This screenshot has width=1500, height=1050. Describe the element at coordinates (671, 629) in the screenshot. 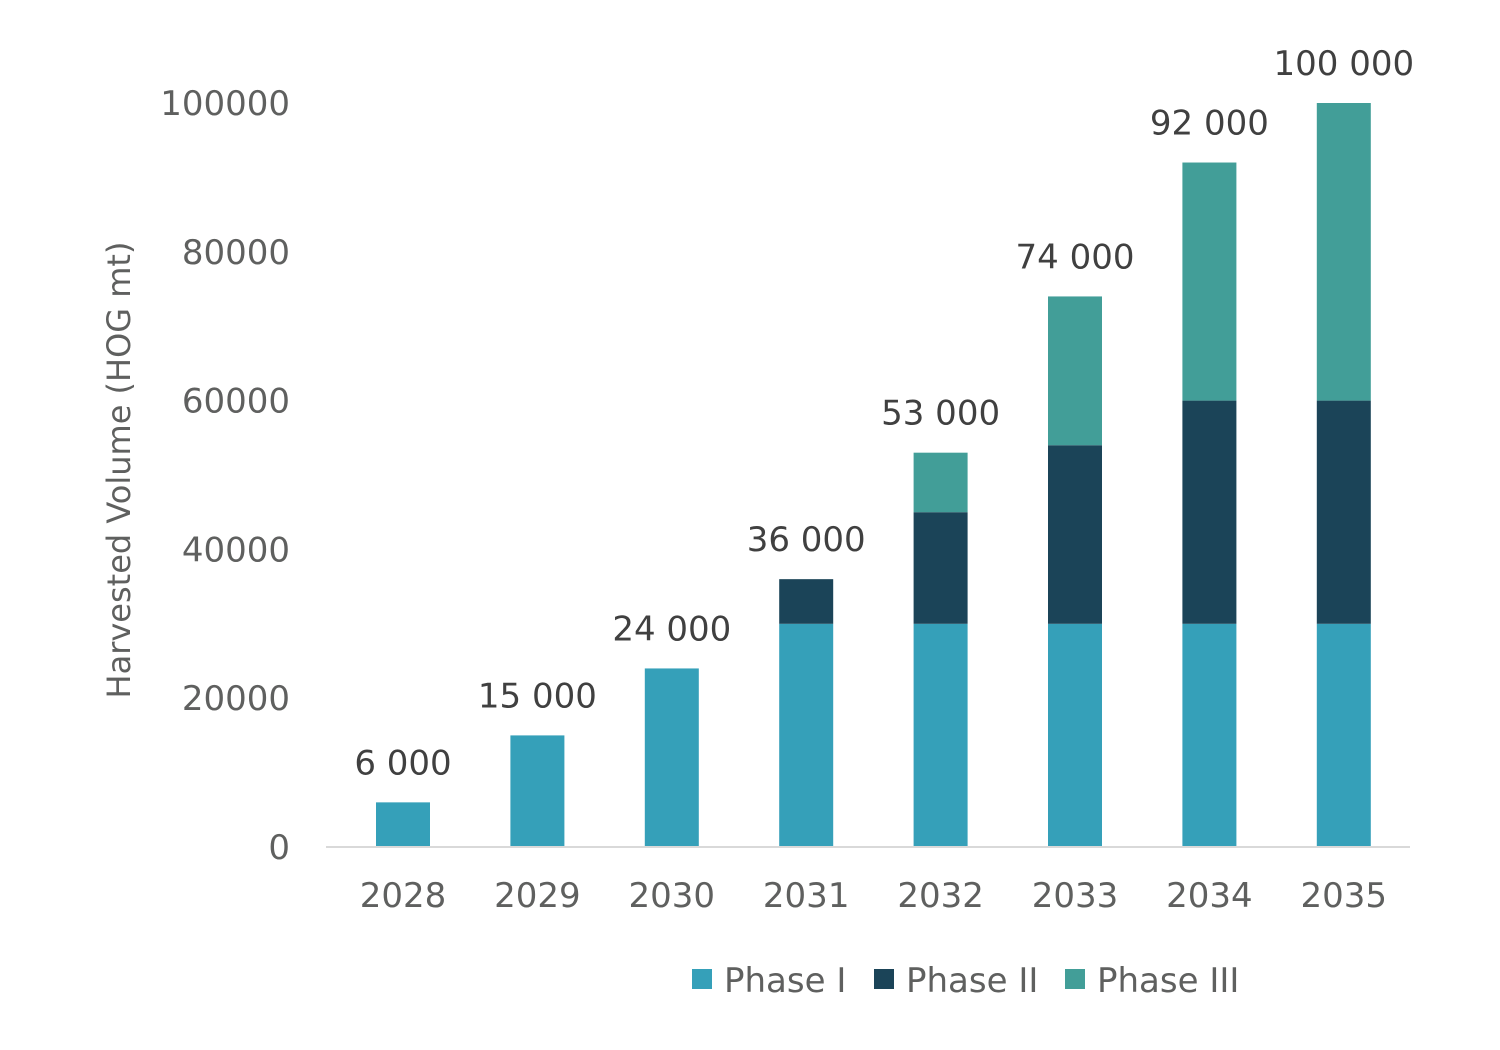

I see `total-label-2030: 24 000` at that location.